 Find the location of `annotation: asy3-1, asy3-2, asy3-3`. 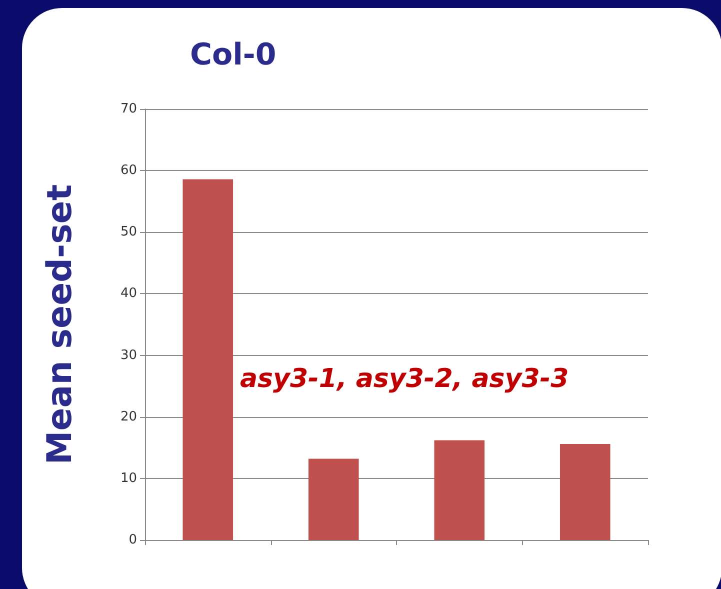

annotation: asy3-1, asy3-2, asy3-3 is located at coordinates (404, 379).